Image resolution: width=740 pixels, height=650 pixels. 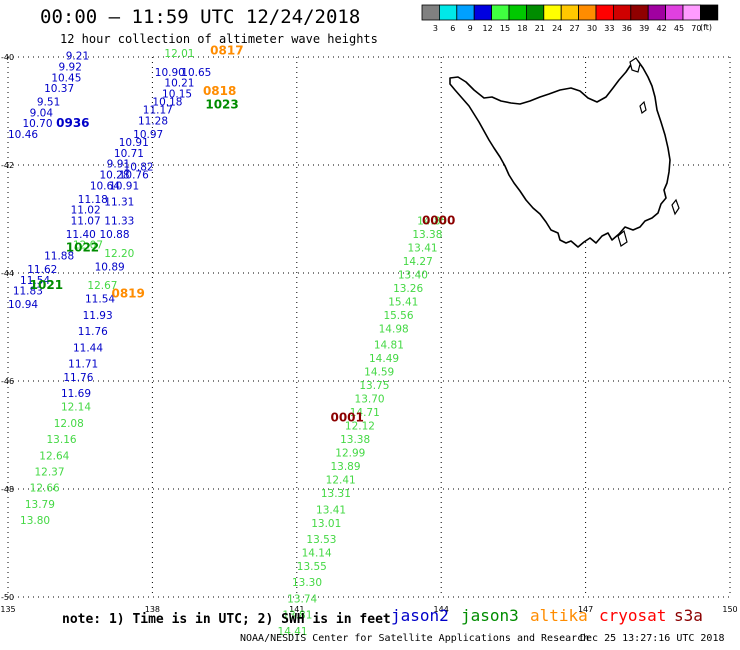 I want to click on wave-height-label: 11.31, so click(x=119, y=203).